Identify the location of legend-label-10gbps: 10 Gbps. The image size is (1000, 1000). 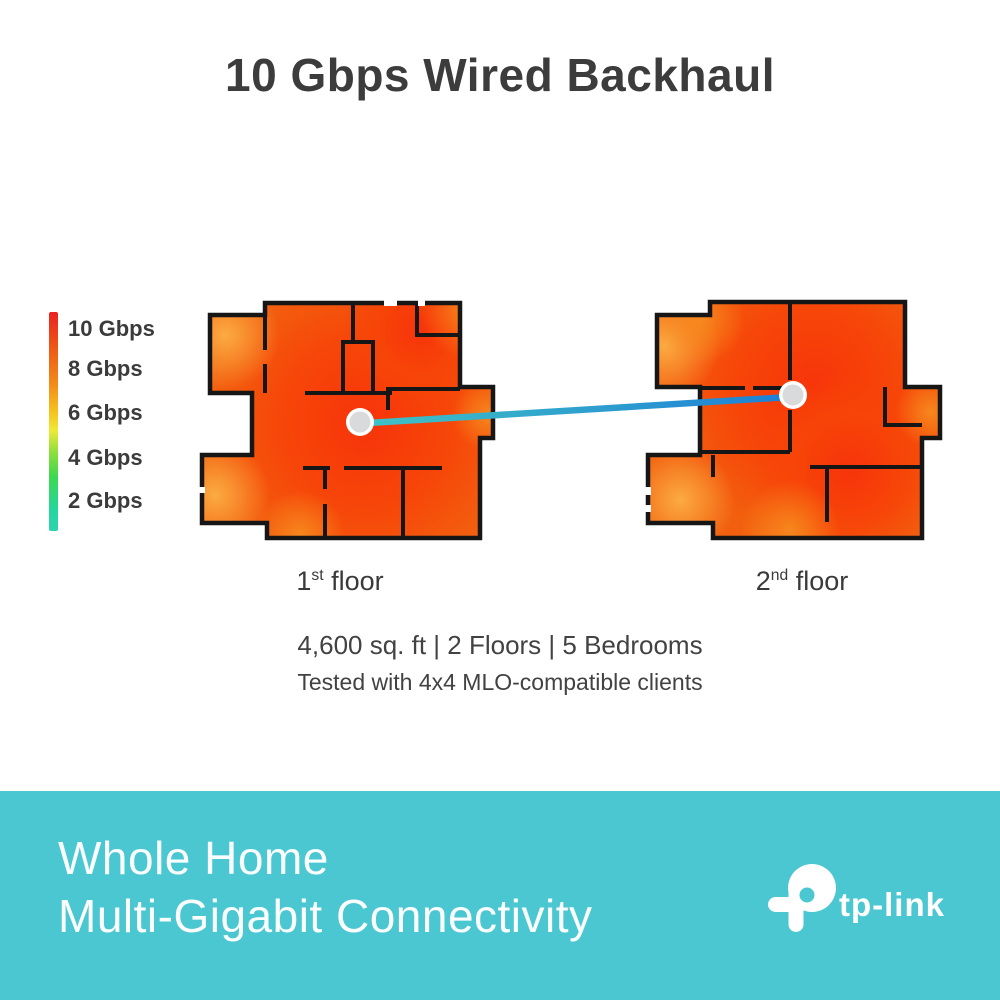
(111, 328).